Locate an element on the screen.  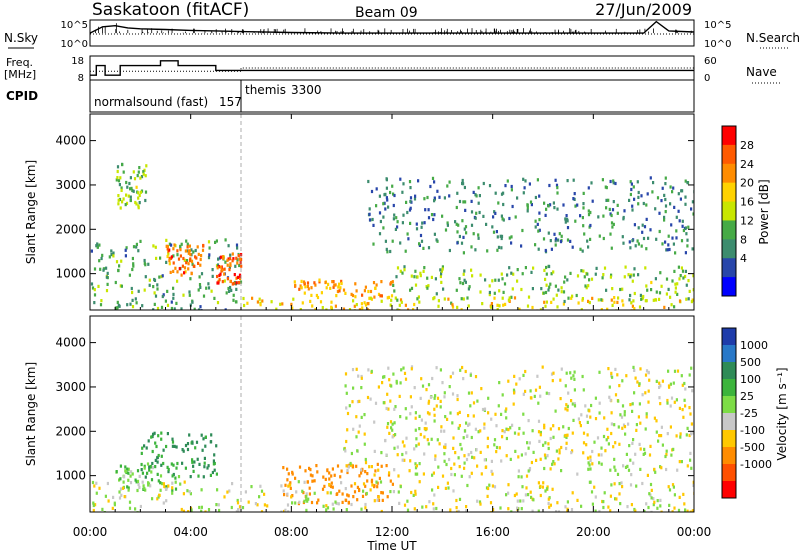
velocity-colorbar-tick-label: 25 is located at coordinates (747, 396).